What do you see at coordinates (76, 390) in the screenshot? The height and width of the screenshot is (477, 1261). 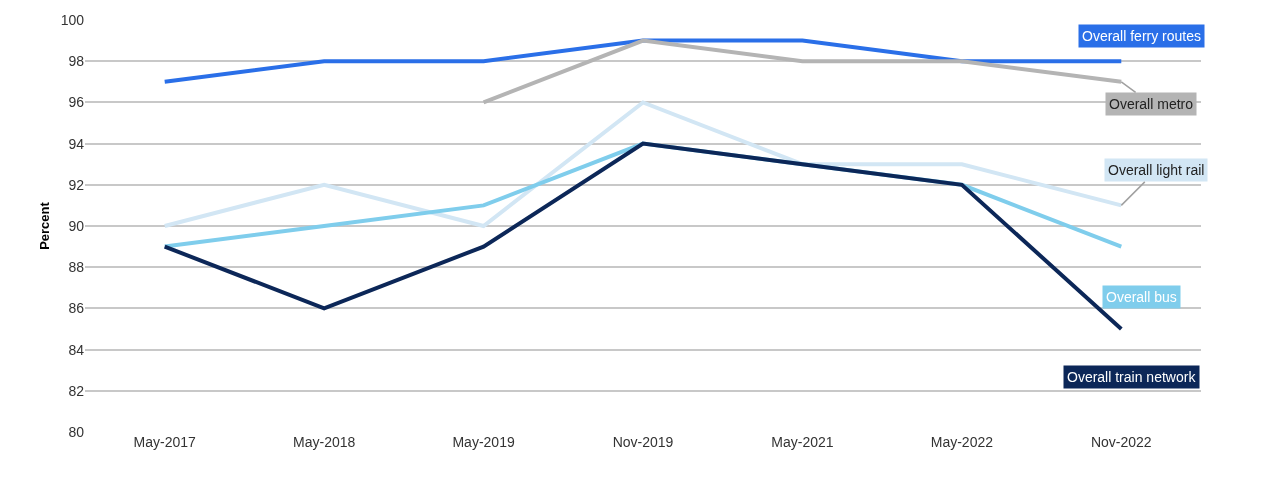 I see `y-tick-label: 82` at bounding box center [76, 390].